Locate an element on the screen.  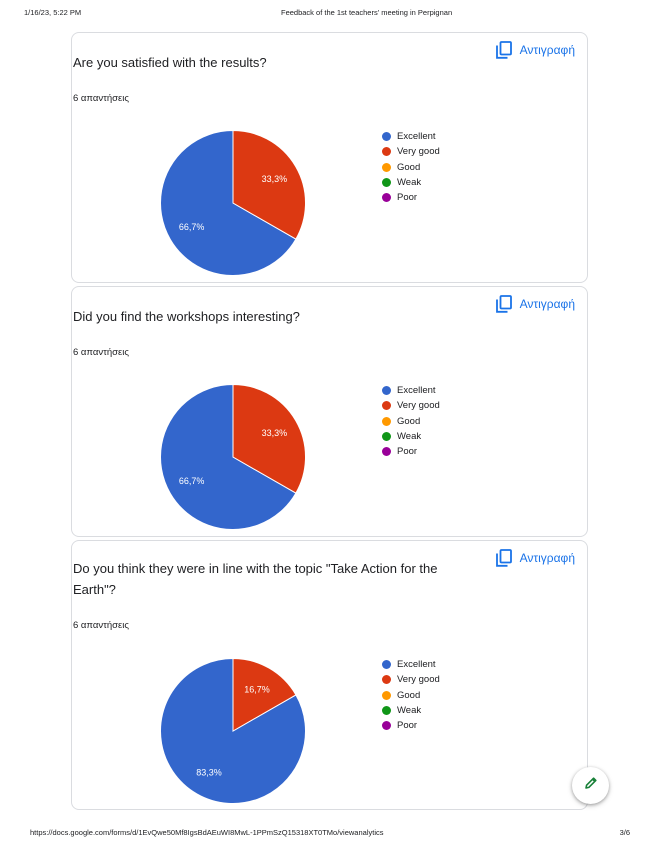
pie-chart: 83,3% 16,7% is located at coordinates (233, 730).